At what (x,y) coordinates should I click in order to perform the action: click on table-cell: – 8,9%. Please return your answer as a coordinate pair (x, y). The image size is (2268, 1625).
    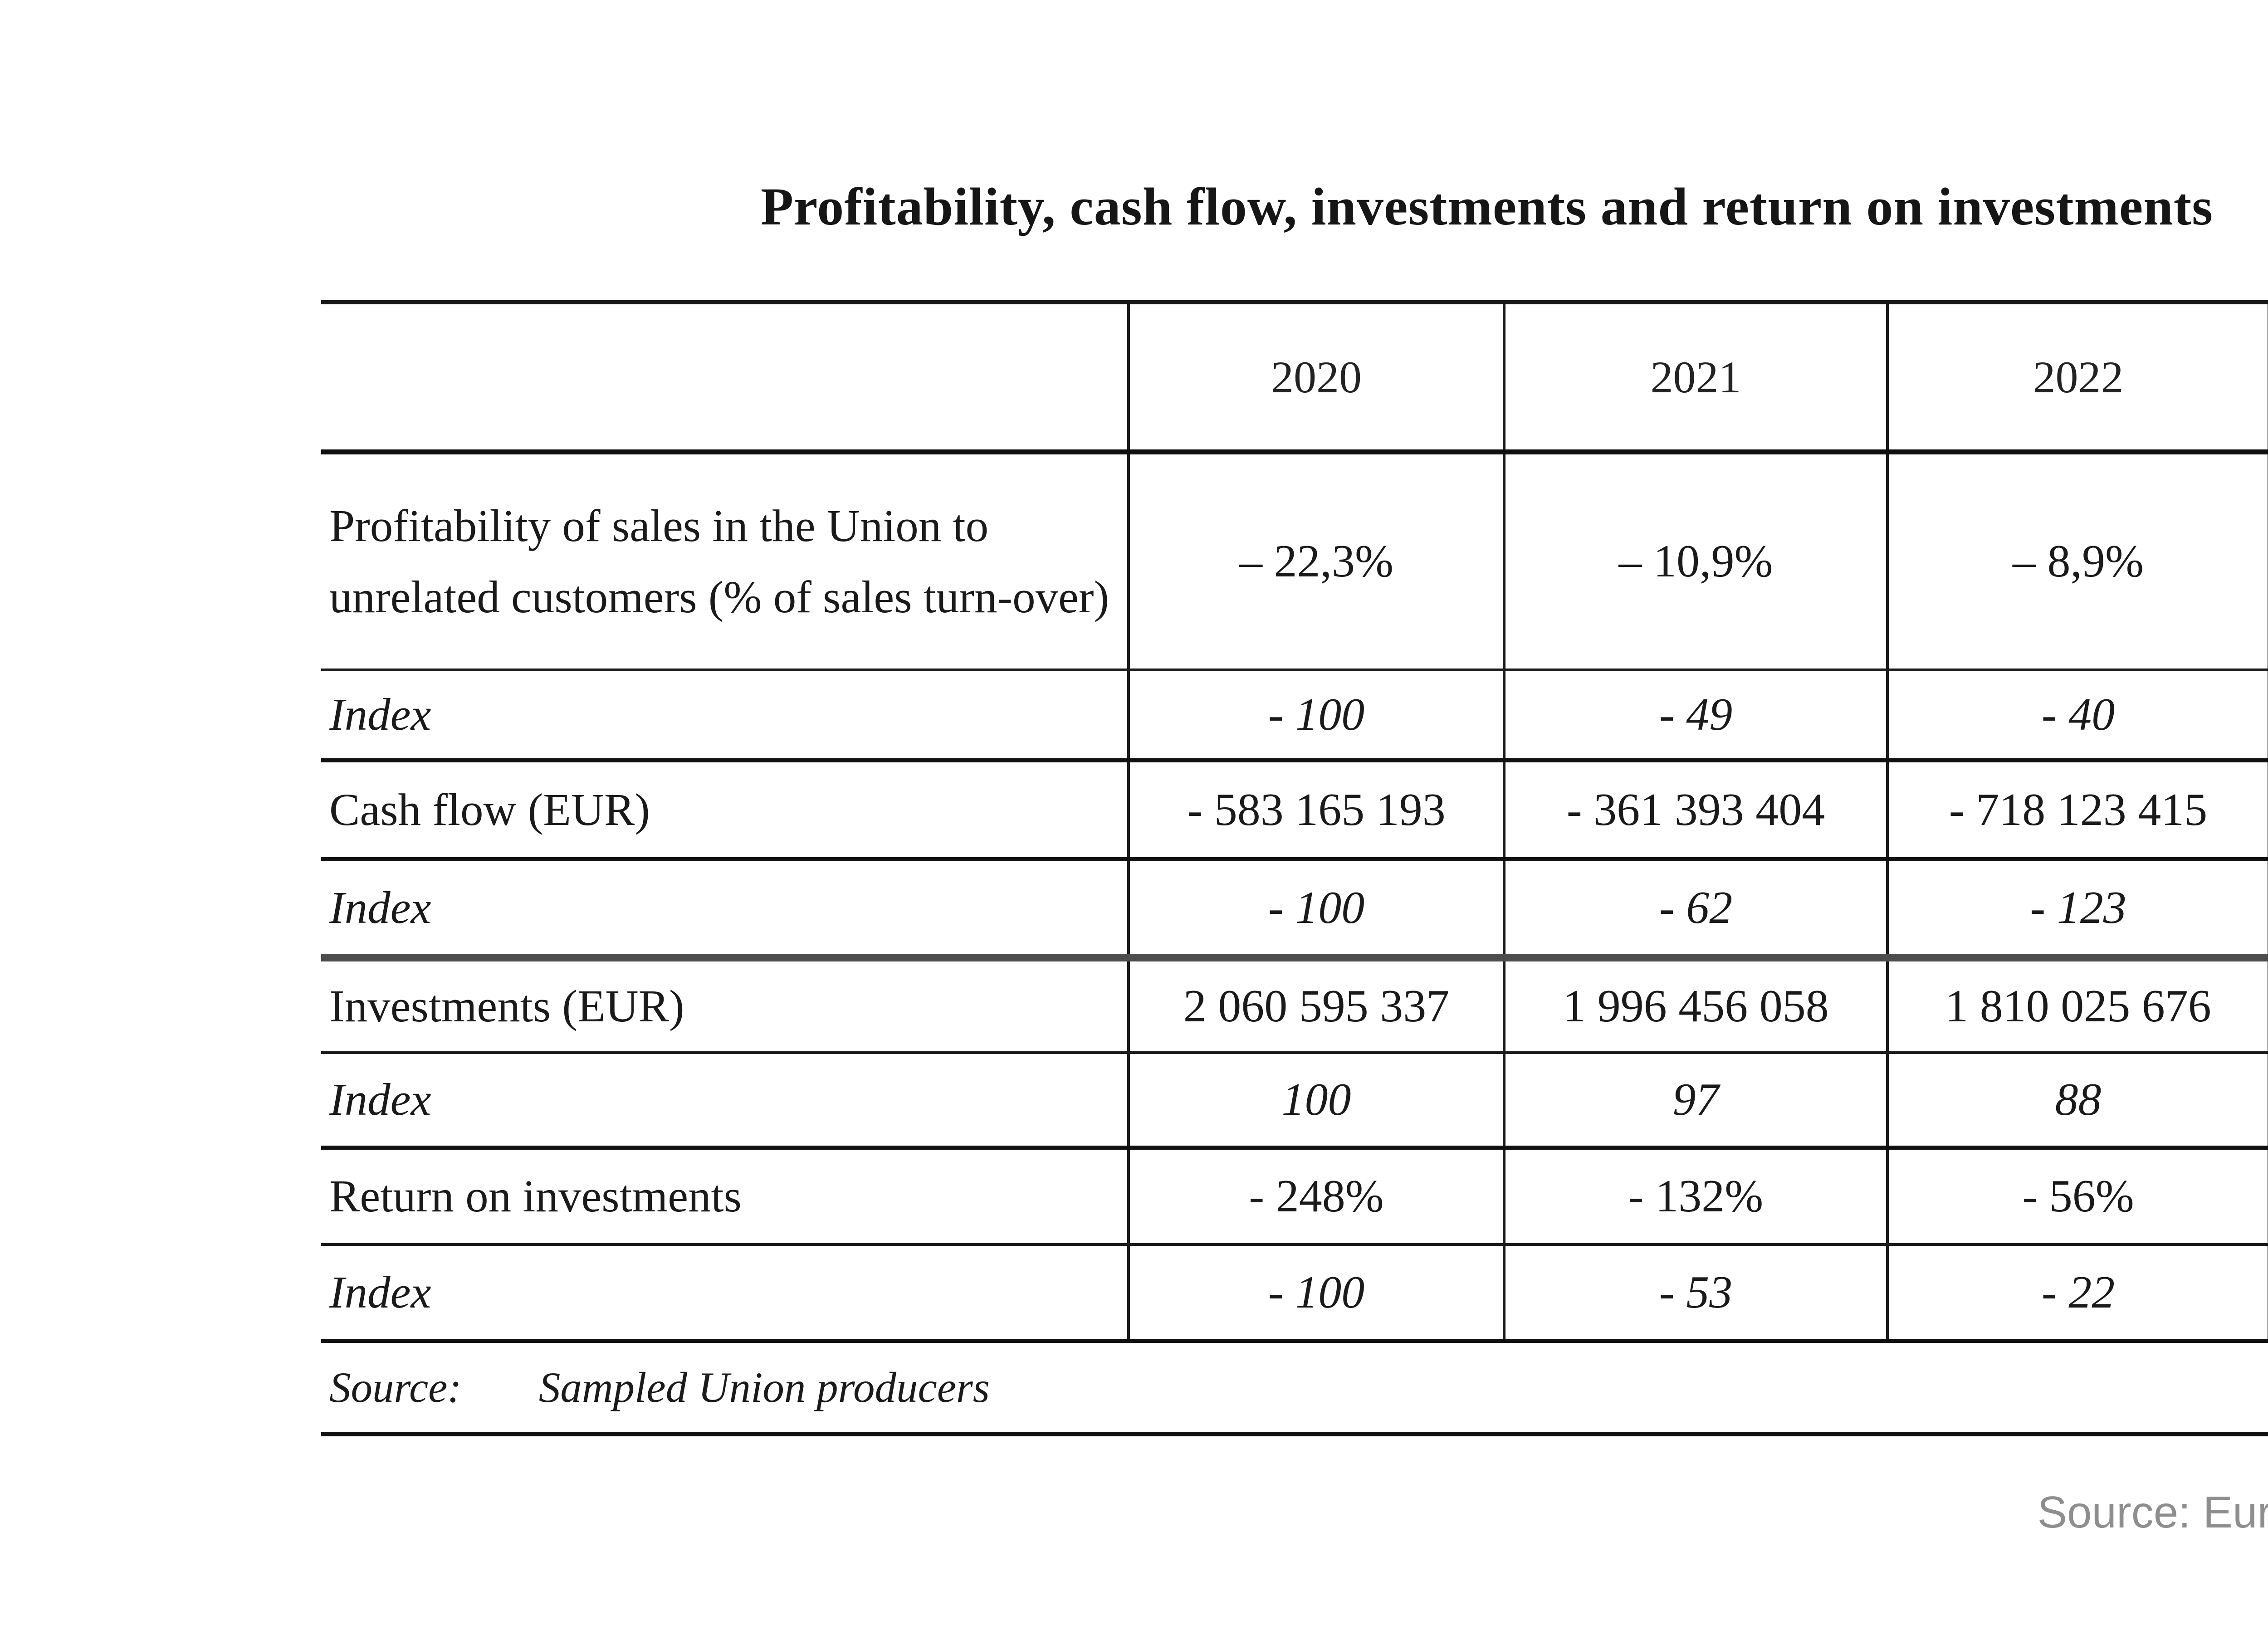
    Looking at the image, I should click on (2077, 561).